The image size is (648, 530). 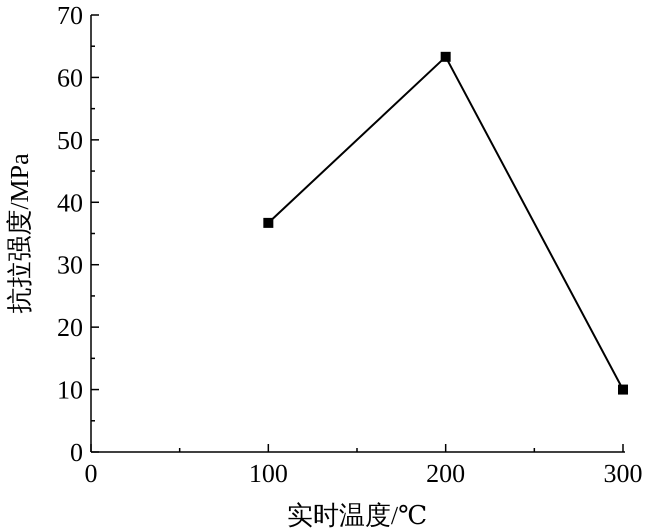 What do you see at coordinates (70, 77) in the screenshot?
I see `y-tick-label: 60` at bounding box center [70, 77].